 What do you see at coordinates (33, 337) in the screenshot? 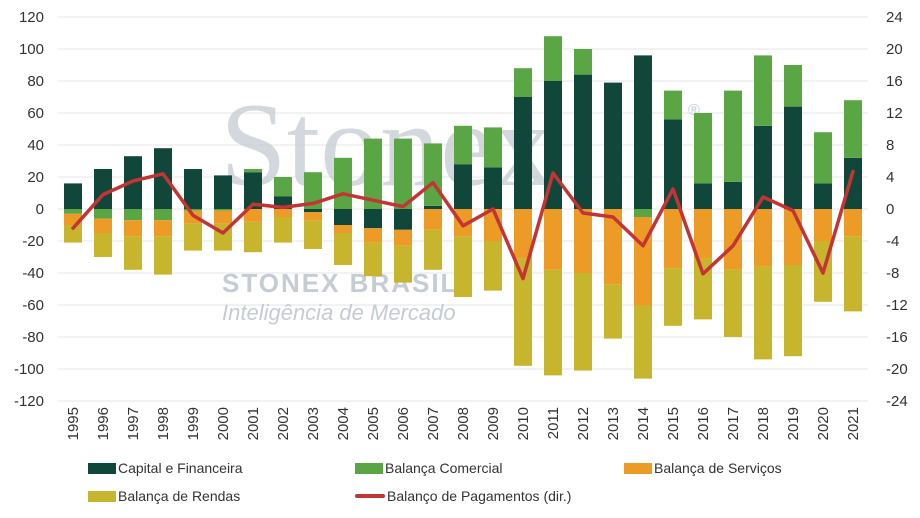
I see `y-left-tick-label: -80` at bounding box center [33, 337].